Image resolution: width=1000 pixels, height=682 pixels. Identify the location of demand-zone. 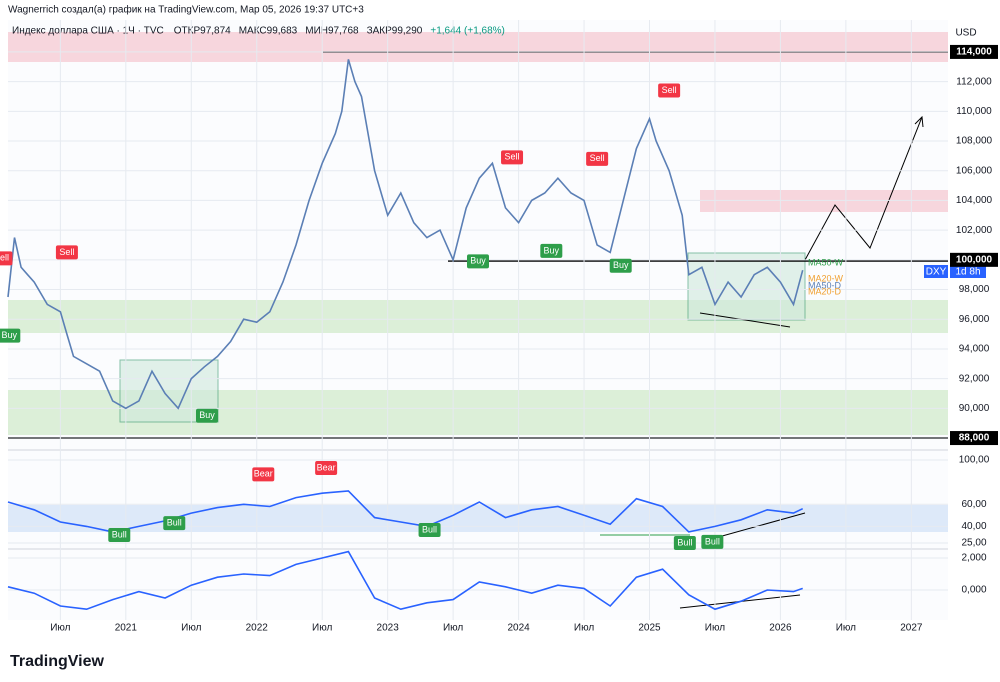
(478, 316).